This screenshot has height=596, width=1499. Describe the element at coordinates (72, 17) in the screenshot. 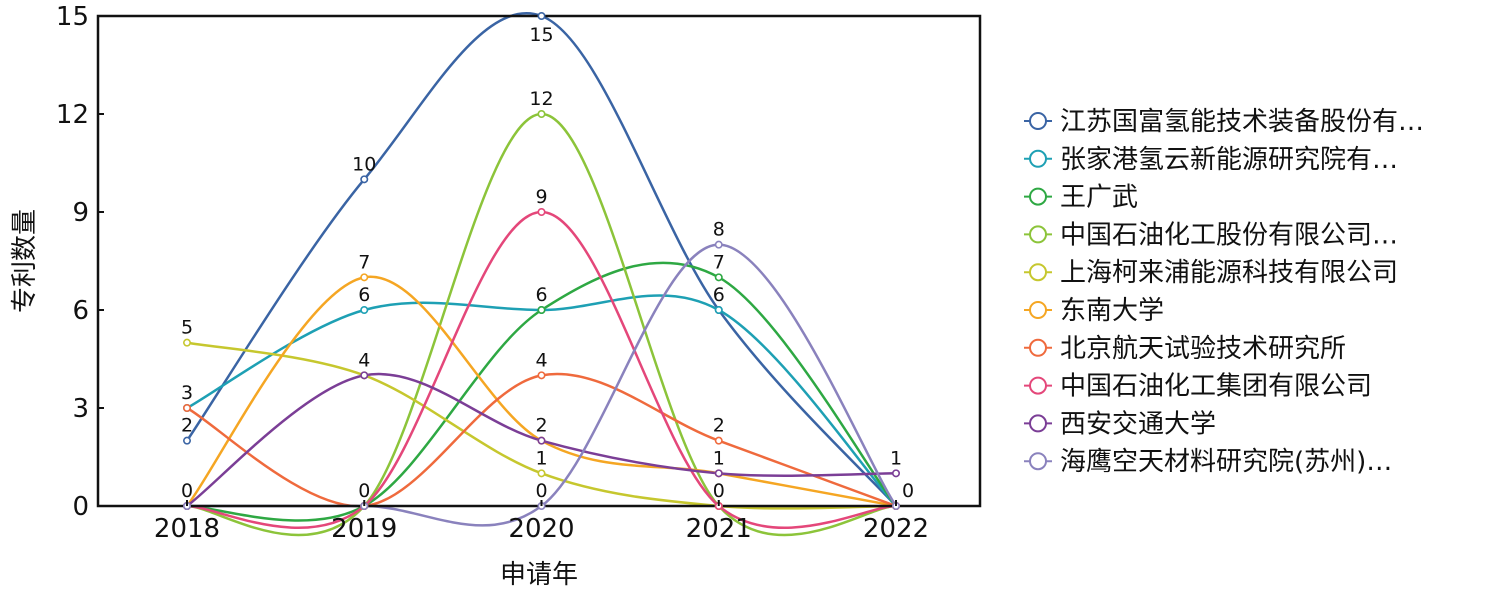

I see `y-tick-label: 15` at that location.